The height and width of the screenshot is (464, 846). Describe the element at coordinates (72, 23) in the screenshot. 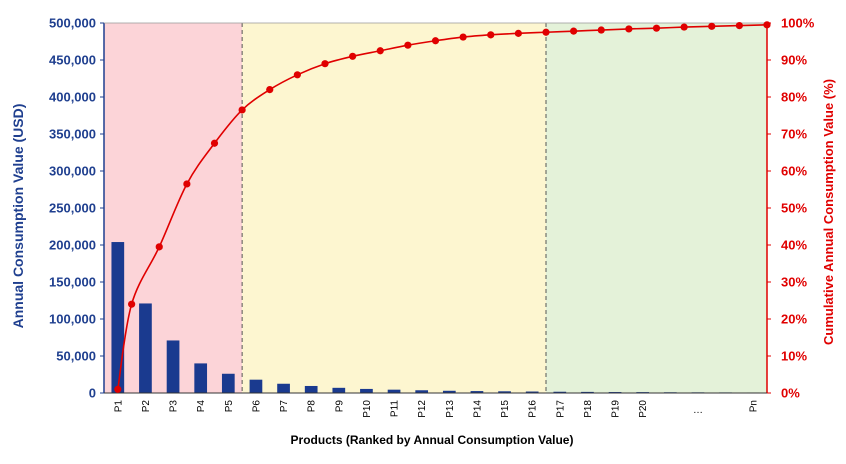

I see `left-tick-label: 500,000` at that location.